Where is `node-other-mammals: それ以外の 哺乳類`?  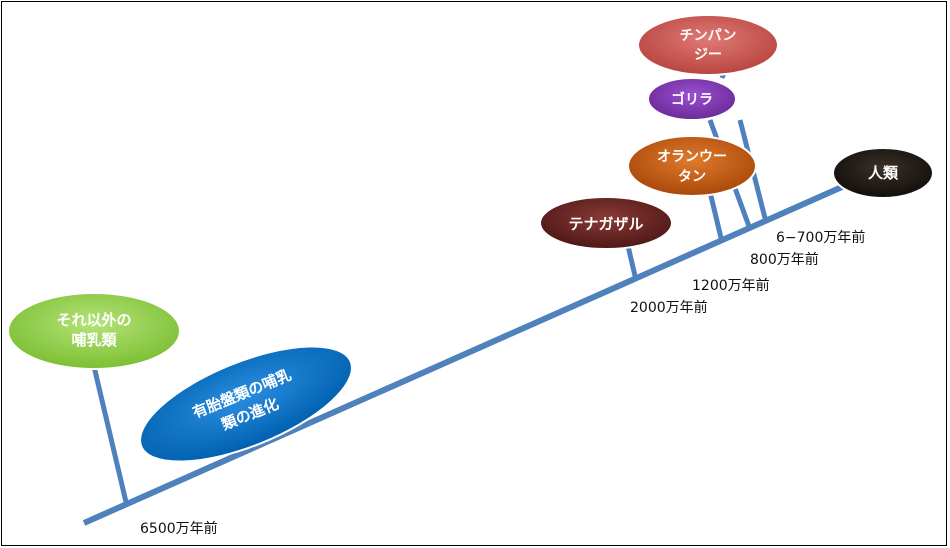 node-other-mammals: それ以外の 哺乳類 is located at coordinates (94, 331).